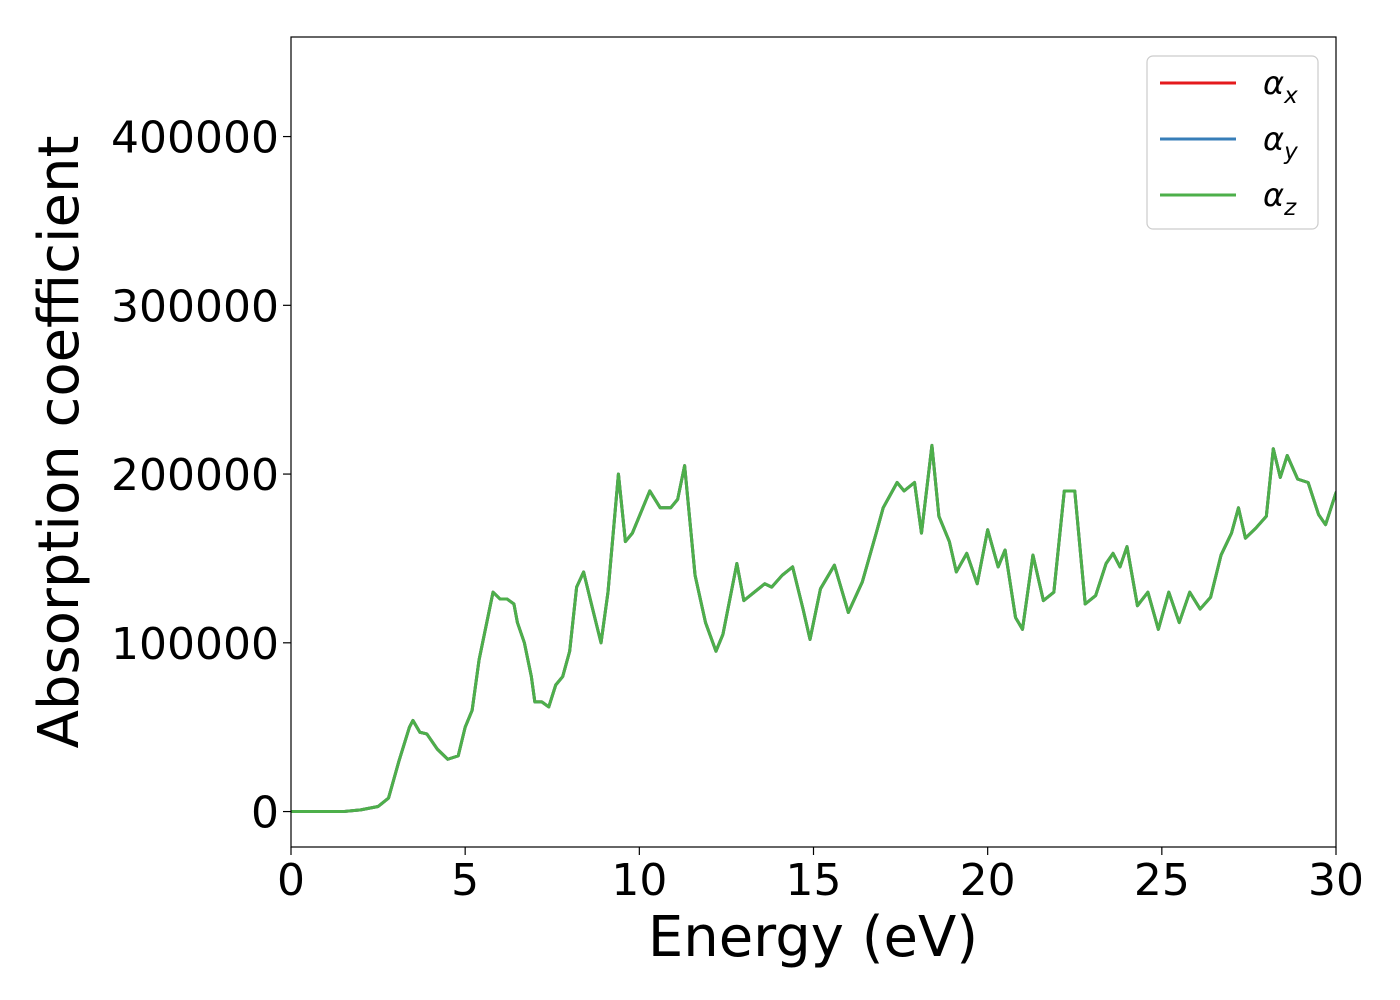  I want to click on x-tick-label: 15, so click(814, 880).